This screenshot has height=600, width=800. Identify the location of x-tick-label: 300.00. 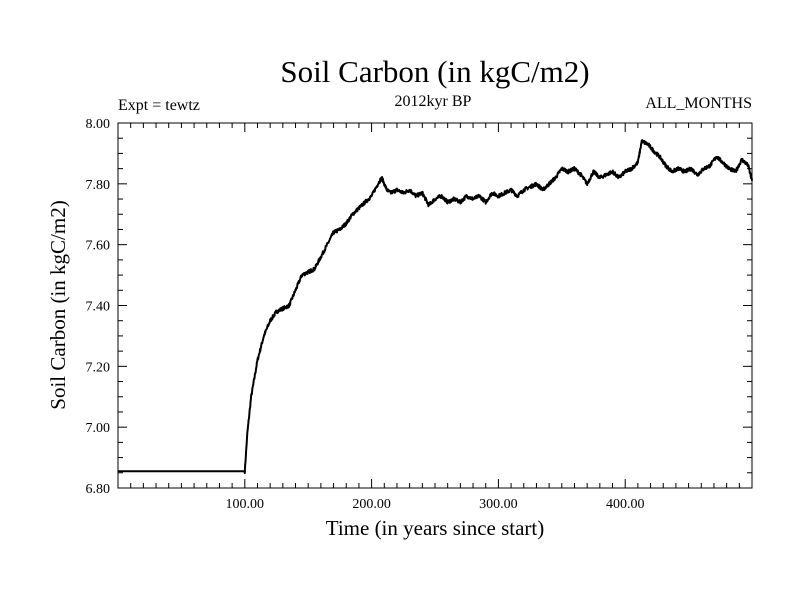
(498, 504).